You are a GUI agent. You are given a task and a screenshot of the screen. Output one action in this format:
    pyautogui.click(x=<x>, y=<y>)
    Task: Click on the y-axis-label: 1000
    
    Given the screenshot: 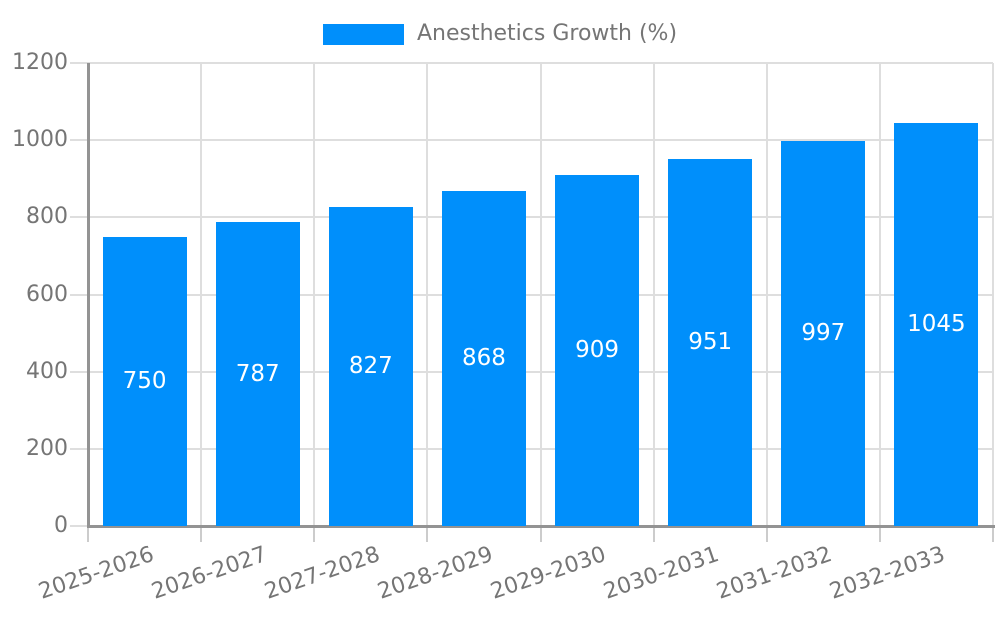 What is the action you would take?
    pyautogui.click(x=40, y=140)
    